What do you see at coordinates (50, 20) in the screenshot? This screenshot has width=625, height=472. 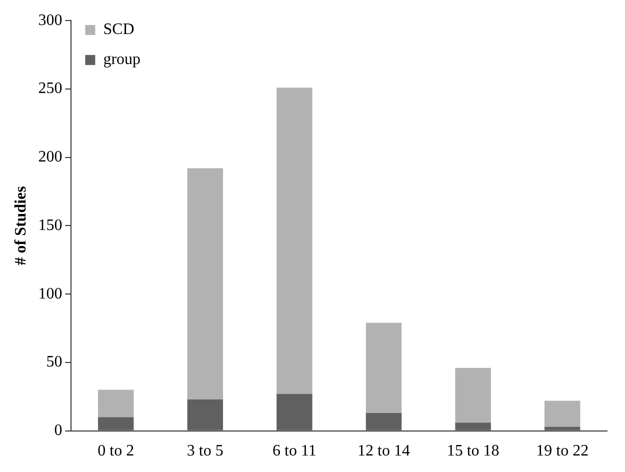 I see `y-tick-label: 300` at bounding box center [50, 20].